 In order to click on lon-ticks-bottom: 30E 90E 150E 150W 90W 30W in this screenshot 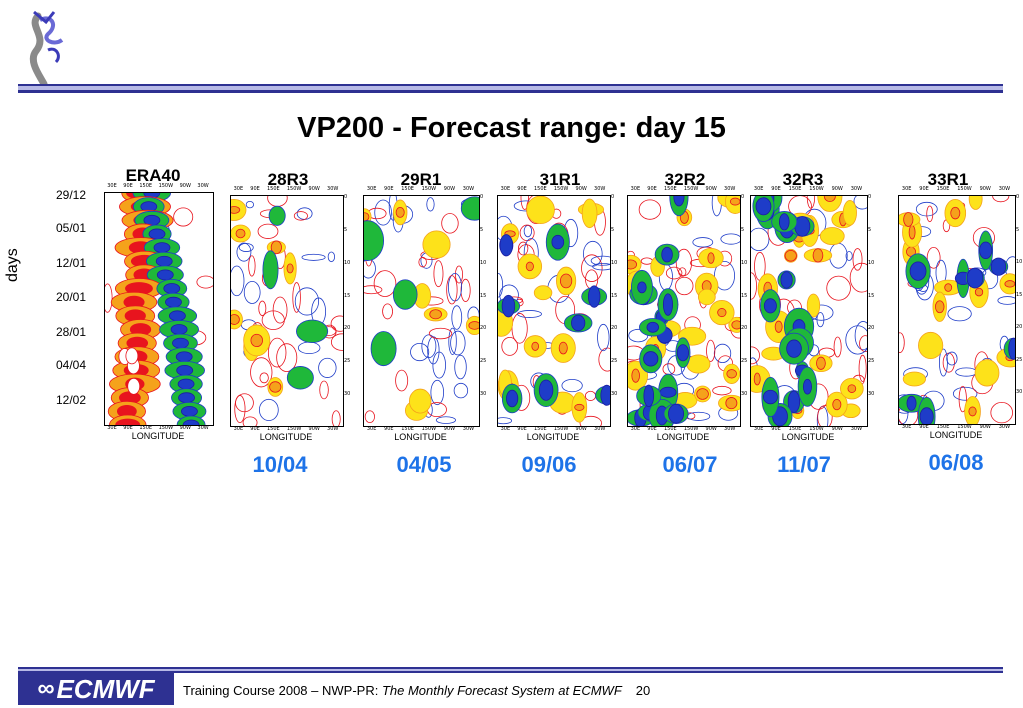, I will do `click(286, 430)`.